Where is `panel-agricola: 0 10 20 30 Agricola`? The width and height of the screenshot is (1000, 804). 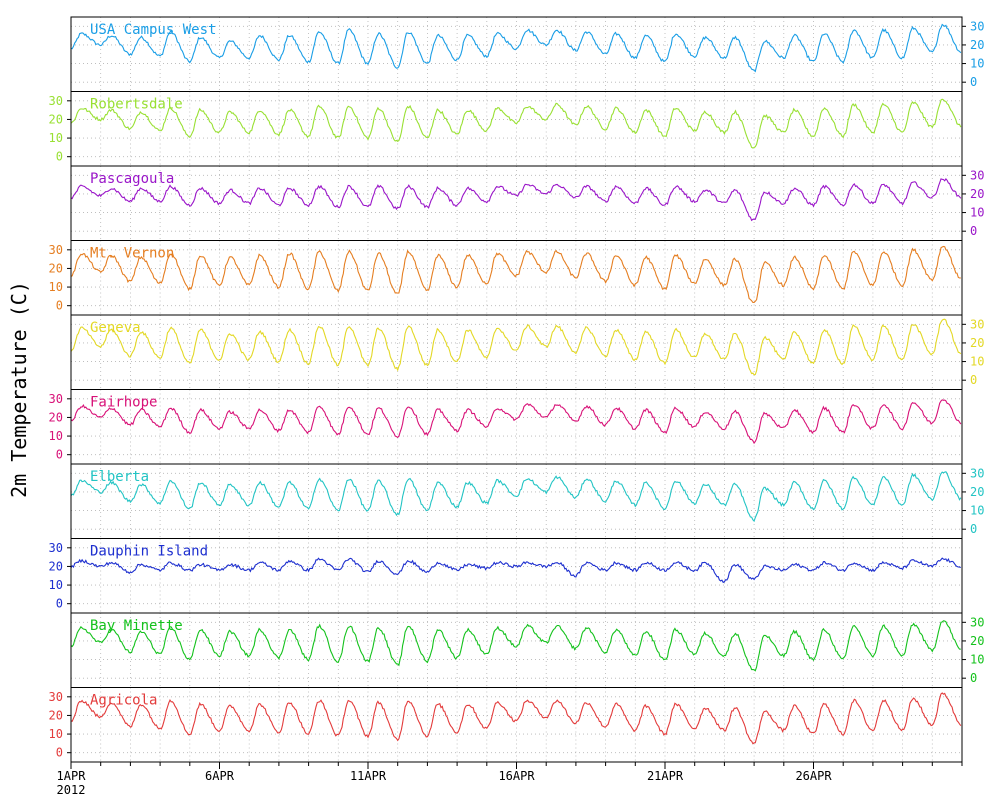 panel-agricola: 0 10 20 30 Agricola is located at coordinates (506, 725).